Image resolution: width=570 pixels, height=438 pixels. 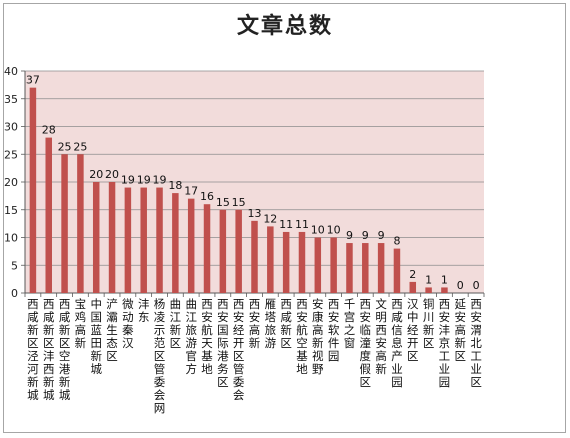 What do you see at coordinates (128, 180) in the screenshot?
I see `data-label: 19` at bounding box center [128, 180].